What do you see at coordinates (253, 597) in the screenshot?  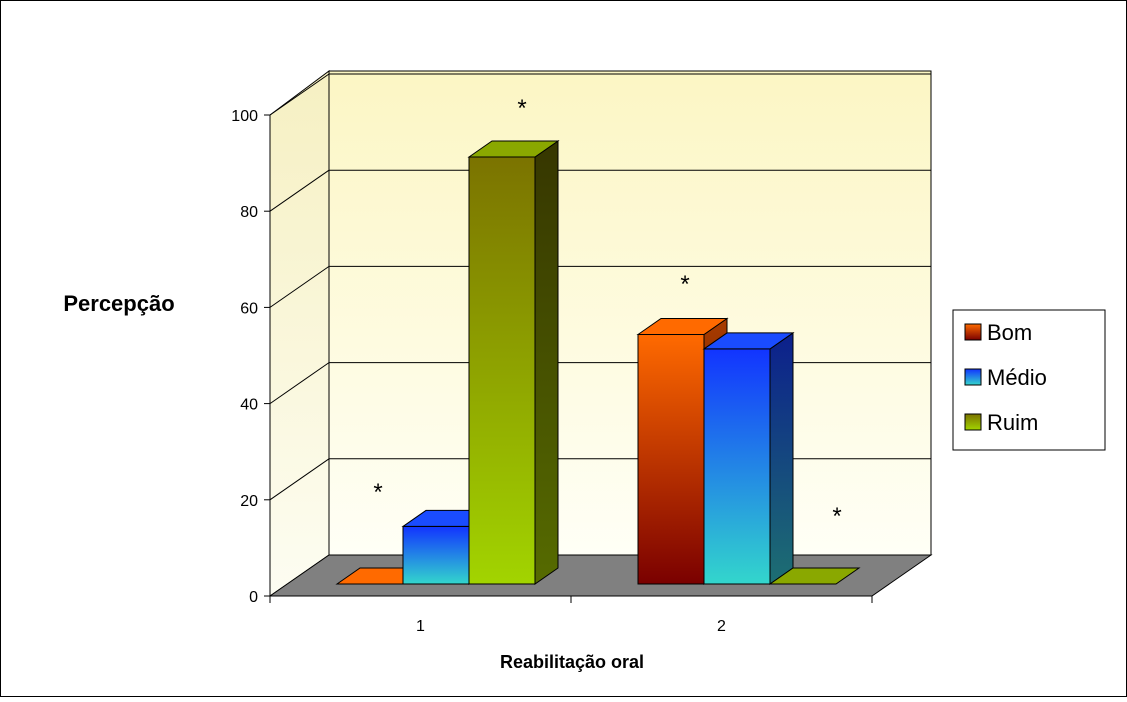 I see `y-tick-label: 0` at bounding box center [253, 597].